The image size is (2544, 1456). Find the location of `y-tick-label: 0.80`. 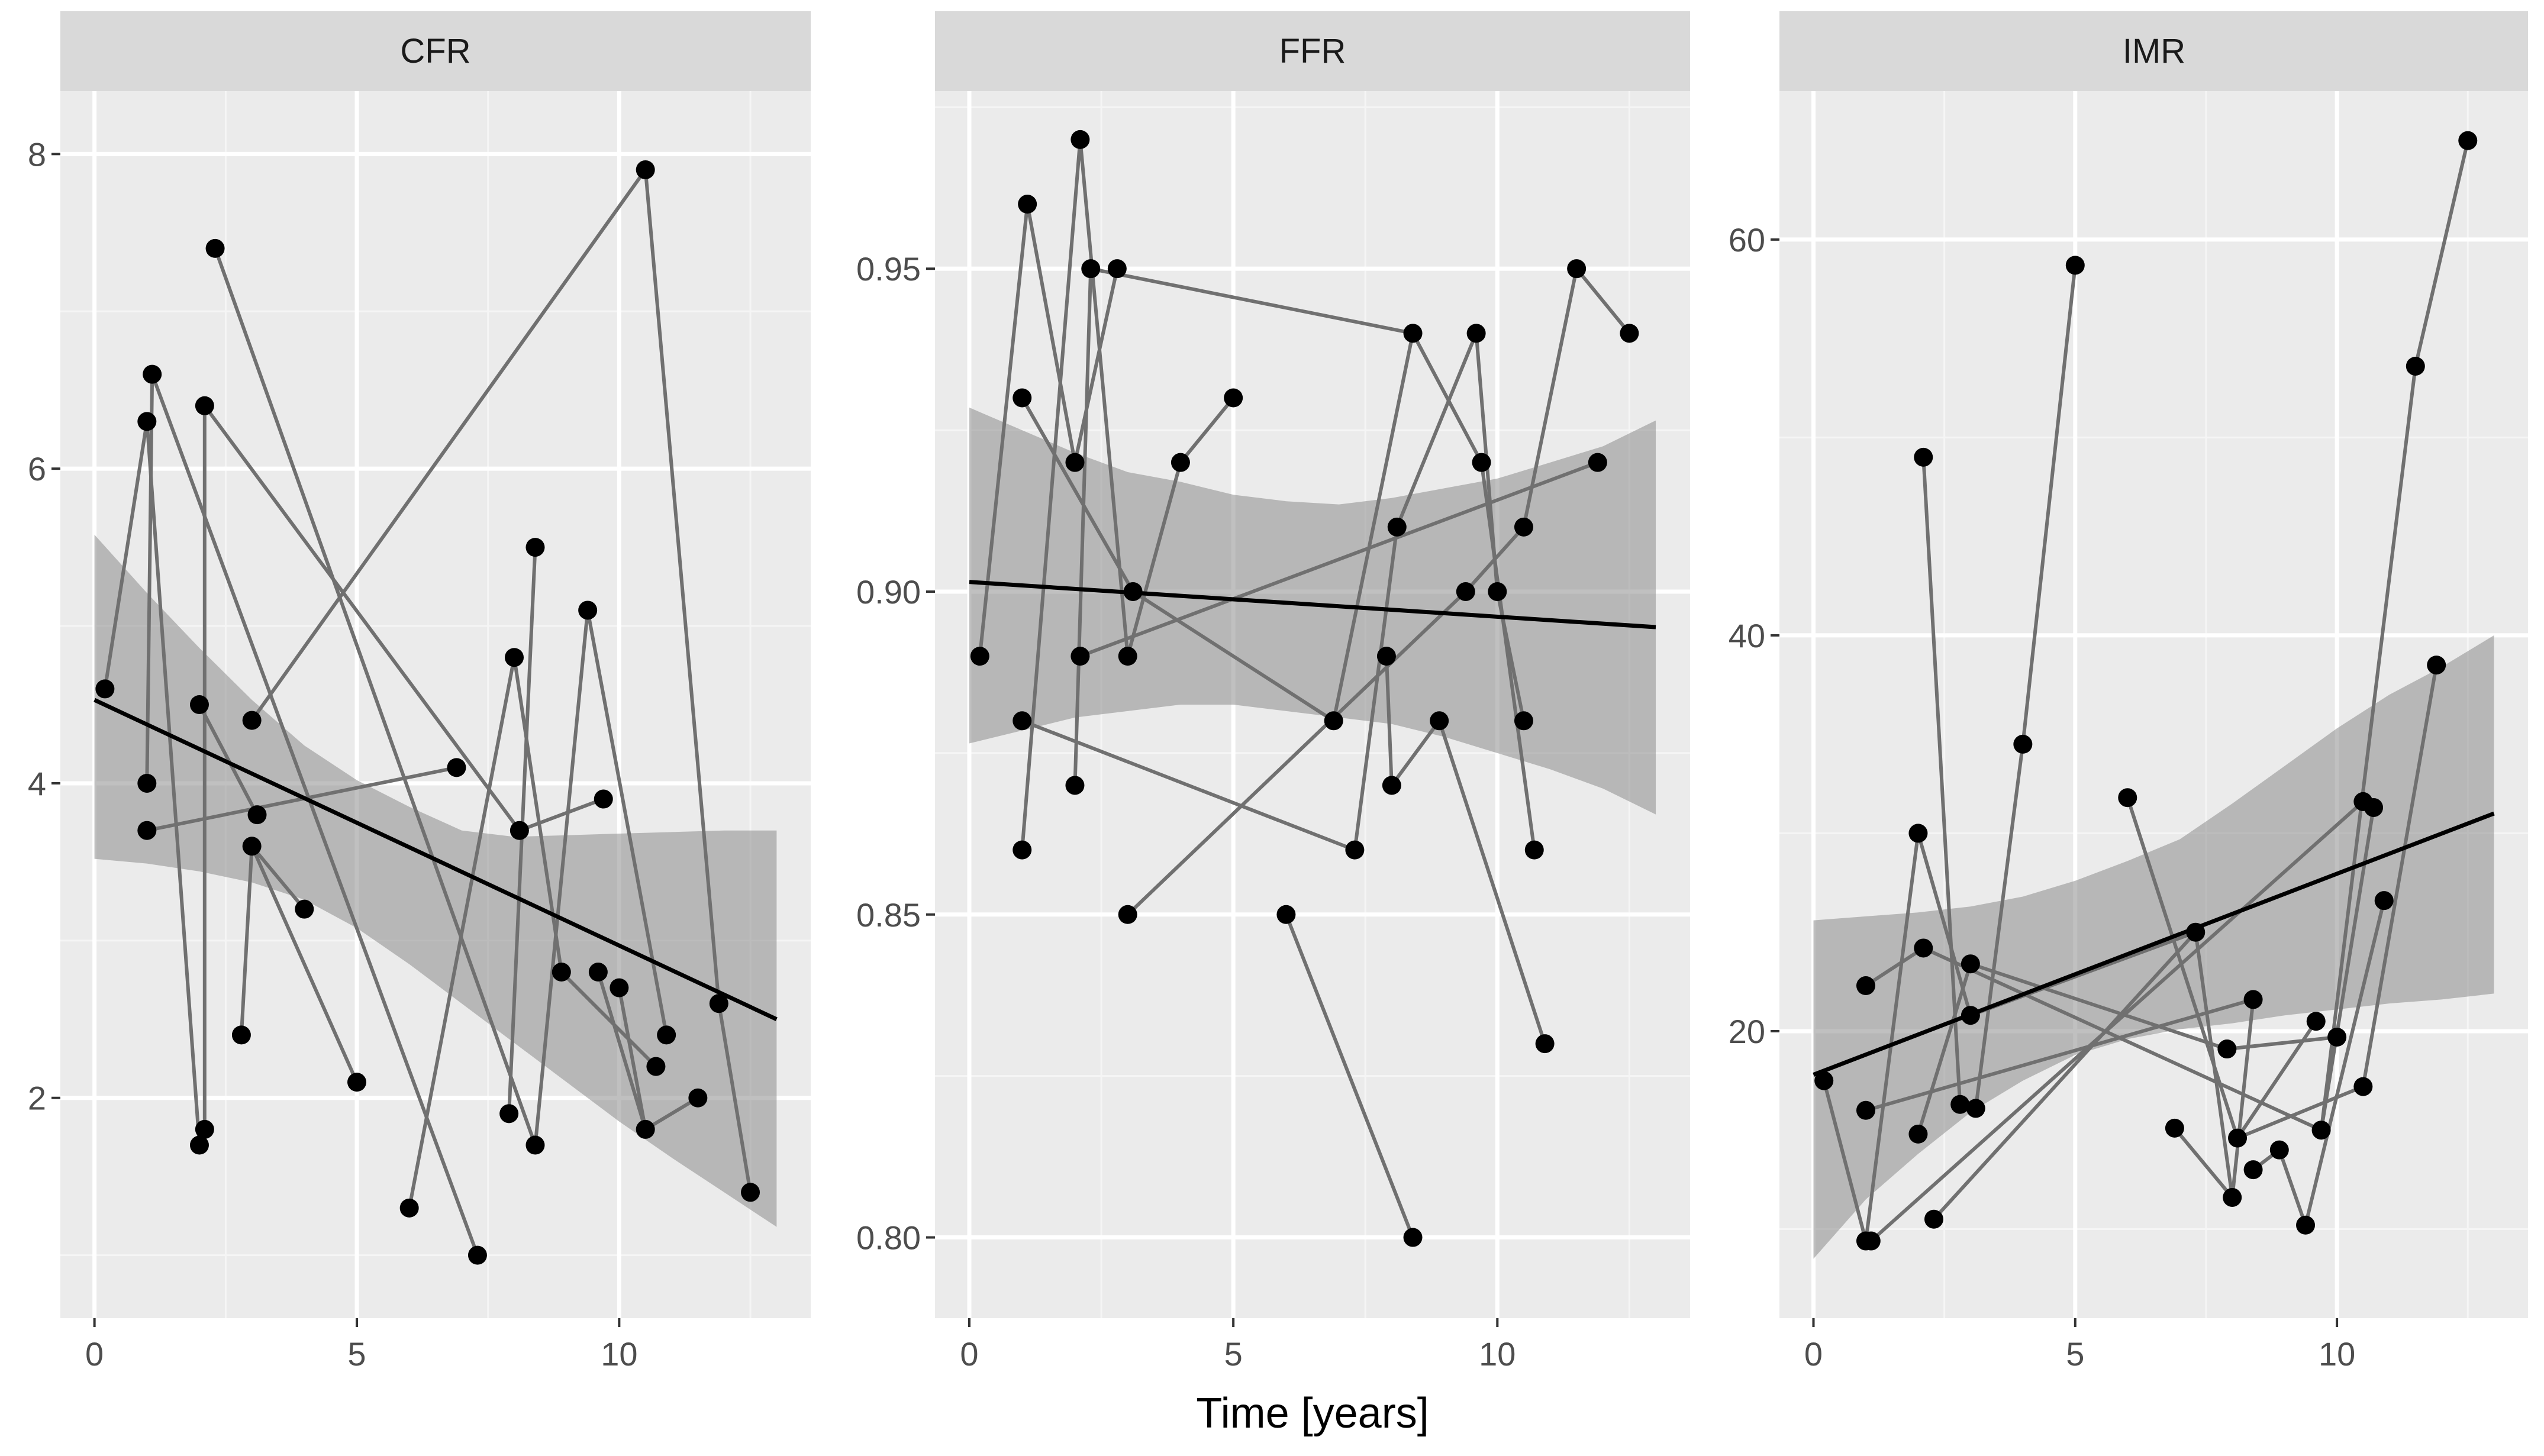

y-tick-label: 0.80 is located at coordinates (889, 1238).